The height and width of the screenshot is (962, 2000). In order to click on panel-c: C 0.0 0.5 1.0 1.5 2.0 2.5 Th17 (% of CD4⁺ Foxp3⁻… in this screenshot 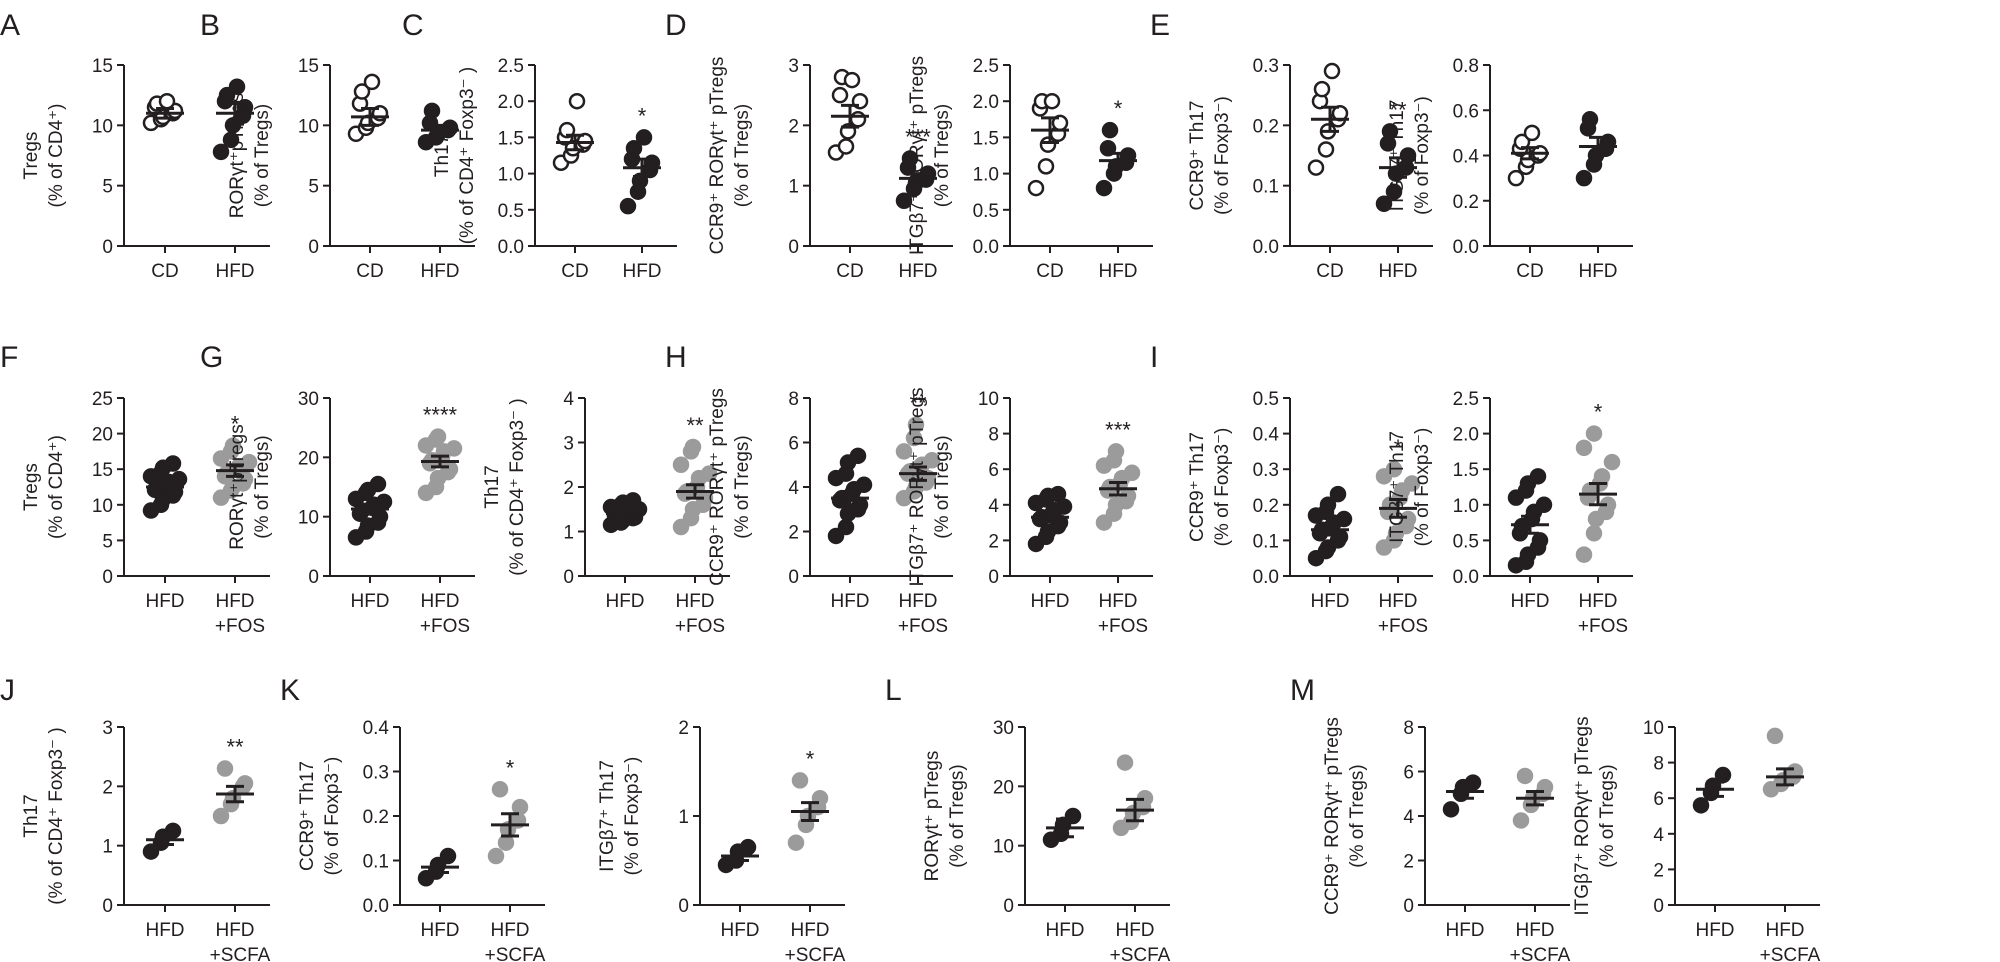, I will do `click(539, 145)`.